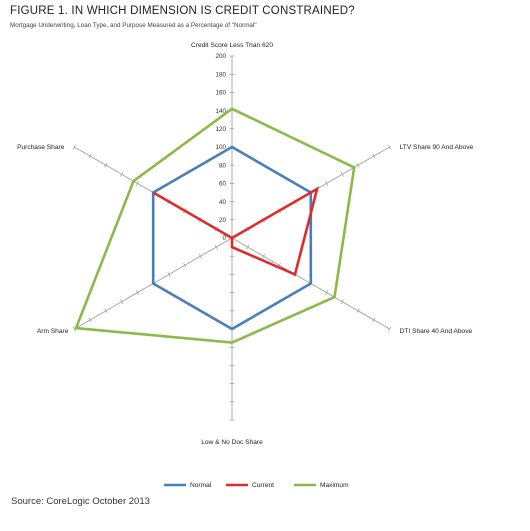 The height and width of the screenshot is (531, 530). What do you see at coordinates (263, 485) in the screenshot?
I see `legend-label-current: Current` at bounding box center [263, 485].